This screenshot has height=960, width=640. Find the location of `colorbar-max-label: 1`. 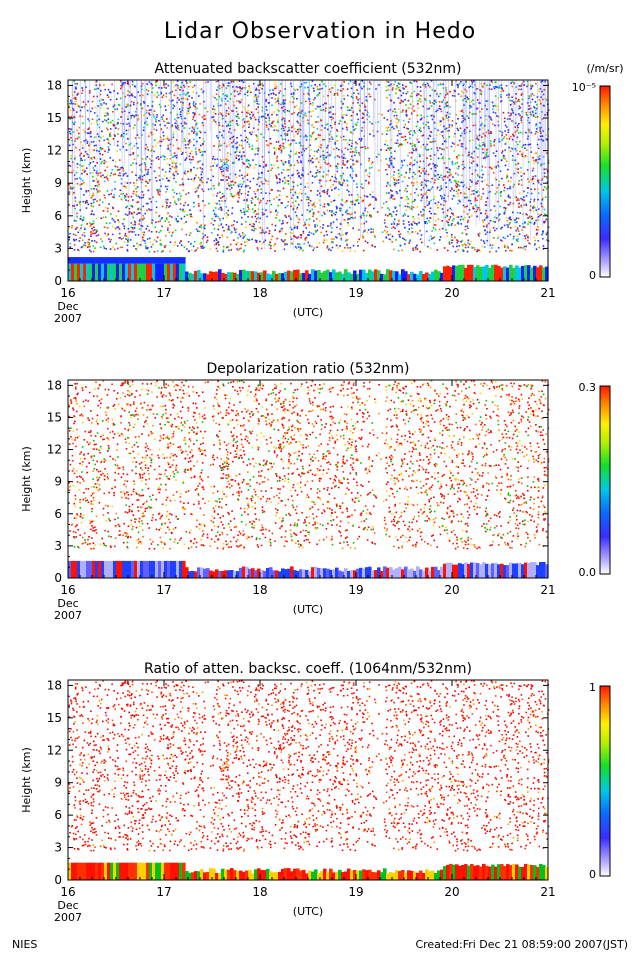

colorbar-max-label: 1 is located at coordinates (592, 687).